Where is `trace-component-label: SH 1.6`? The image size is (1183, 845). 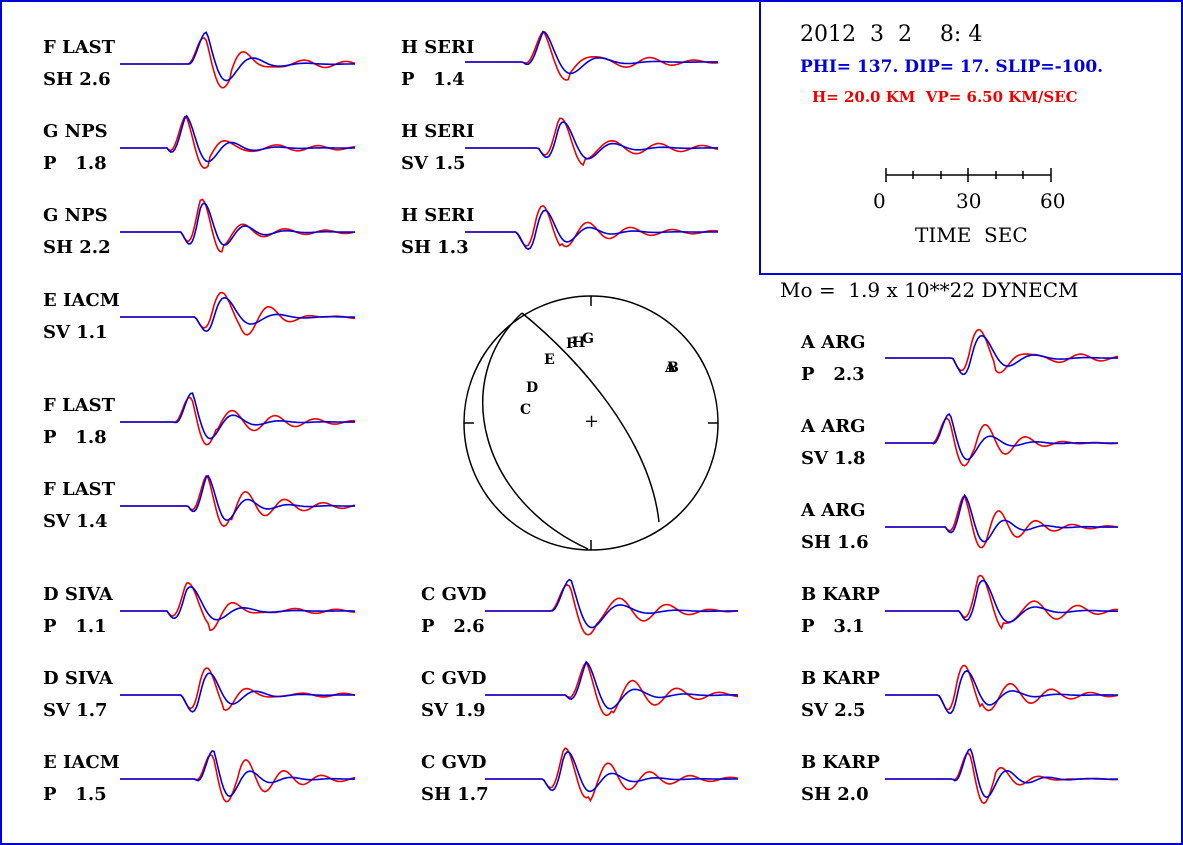 trace-component-label: SH 1.6 is located at coordinates (835, 542).